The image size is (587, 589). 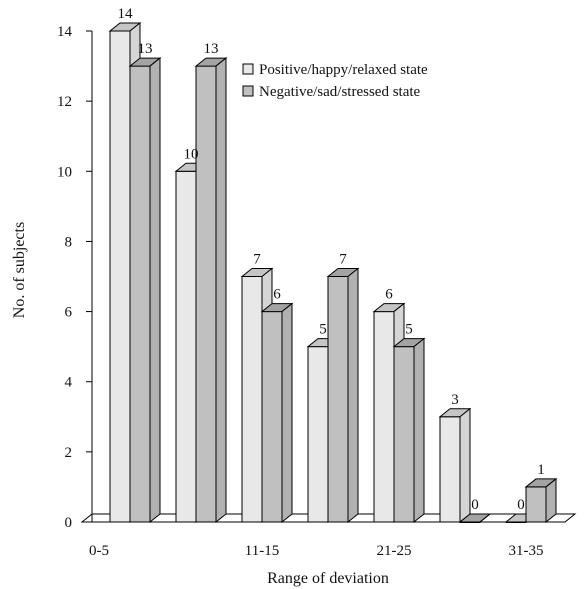 What do you see at coordinates (69, 313) in the screenshot?
I see `y-tick-label: 6` at bounding box center [69, 313].